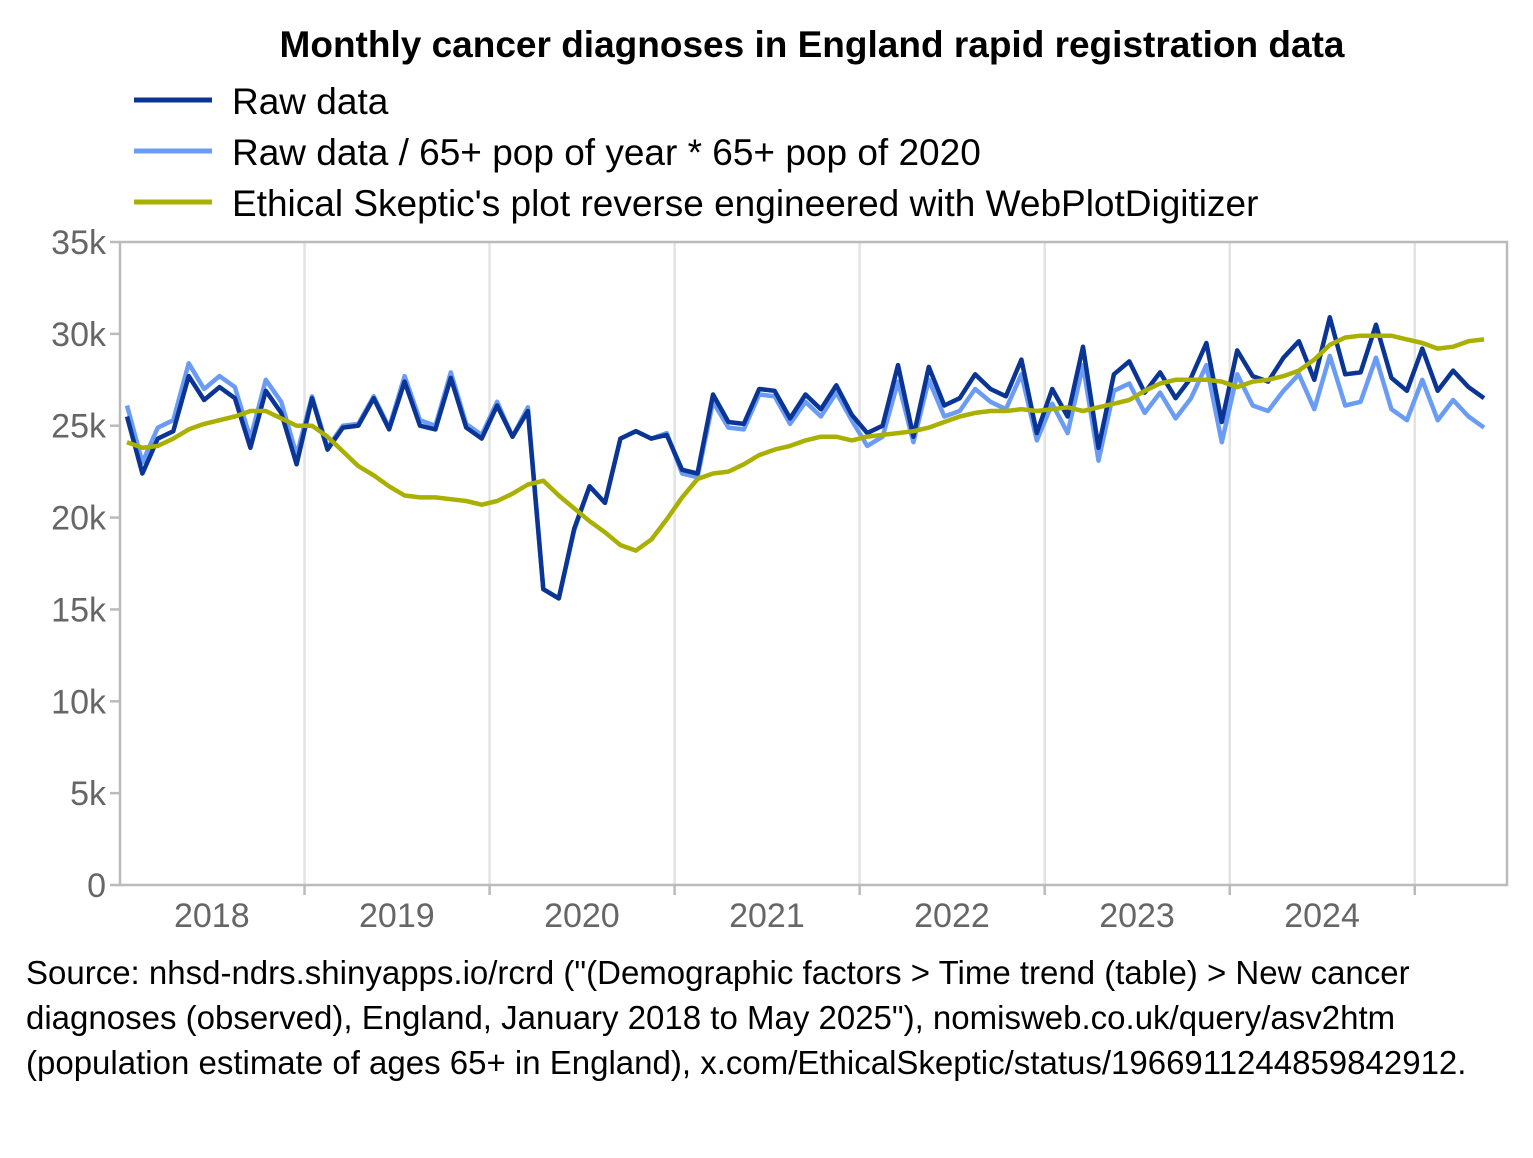 The height and width of the screenshot is (1158, 1533). I want to click on y-tick-label: 0, so click(96, 886).